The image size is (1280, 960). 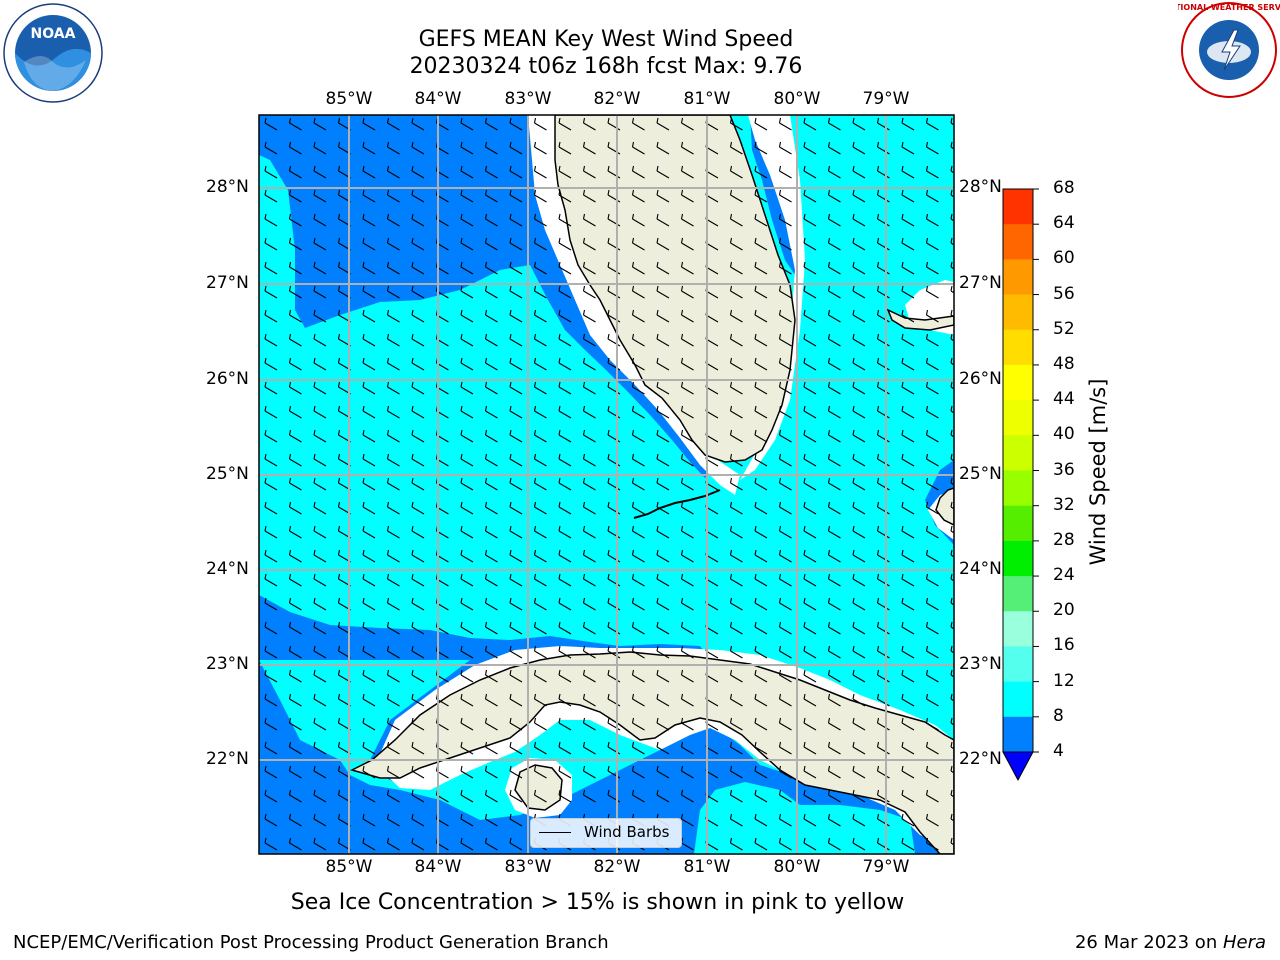 What do you see at coordinates (980, 759) in the screenshot?
I see `lat-label-right-6: 22°N` at bounding box center [980, 759].